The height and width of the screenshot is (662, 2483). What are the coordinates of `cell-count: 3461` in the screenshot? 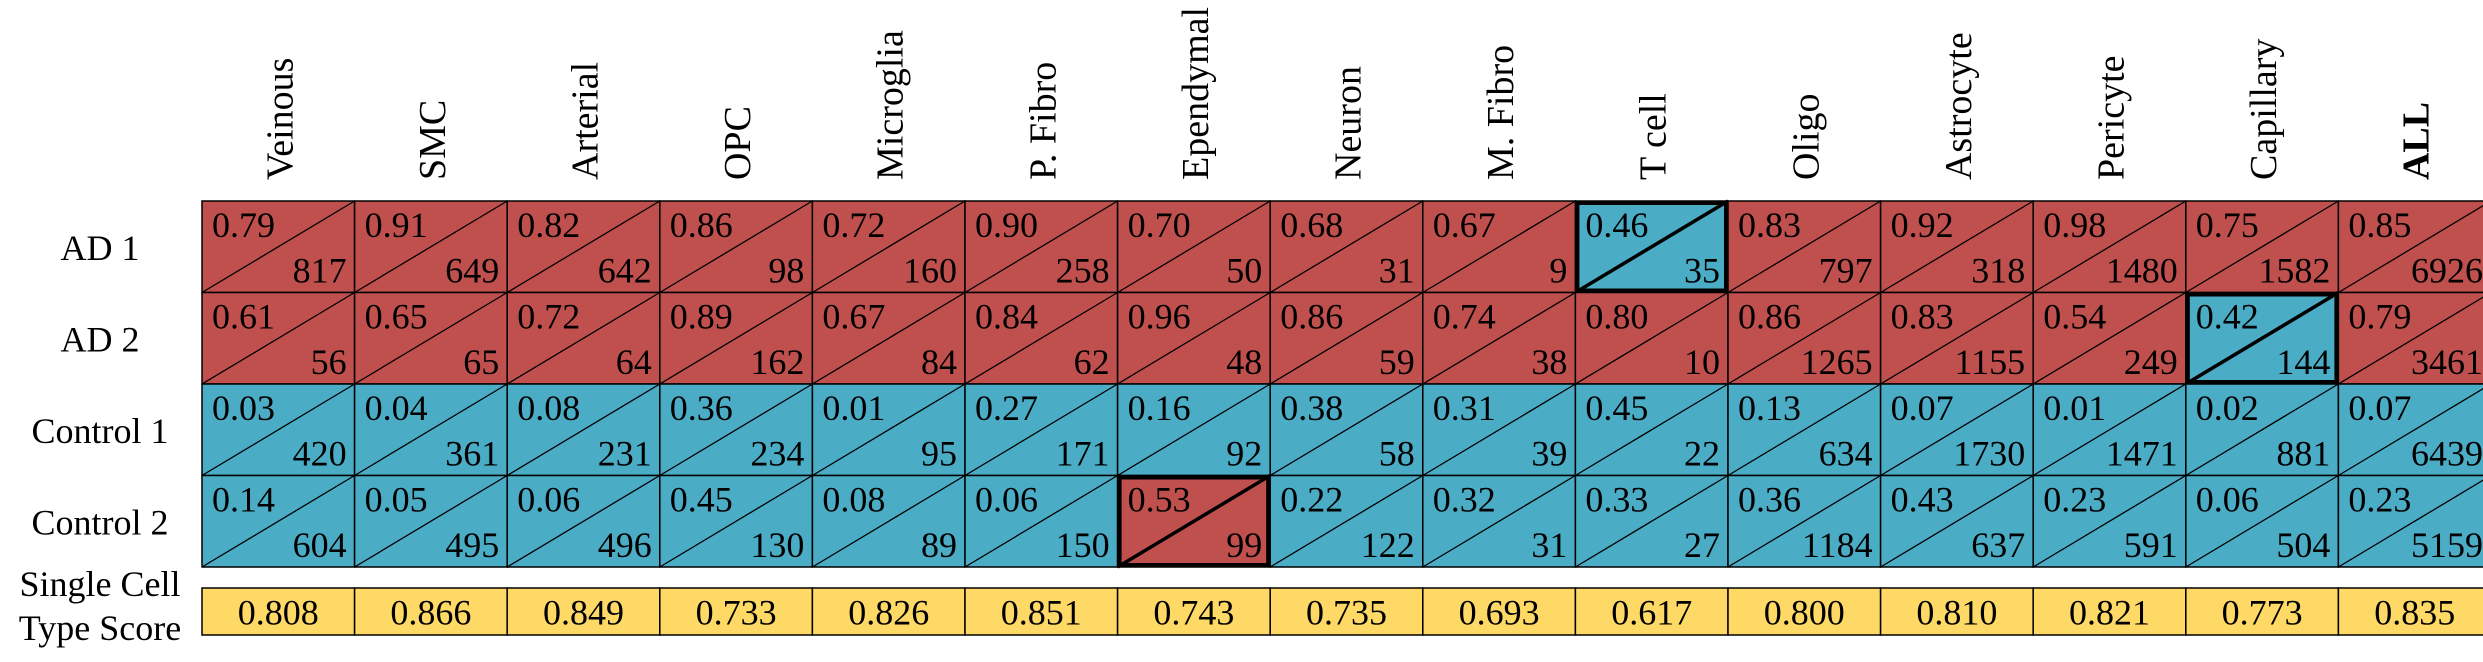 It's located at (2447, 362).